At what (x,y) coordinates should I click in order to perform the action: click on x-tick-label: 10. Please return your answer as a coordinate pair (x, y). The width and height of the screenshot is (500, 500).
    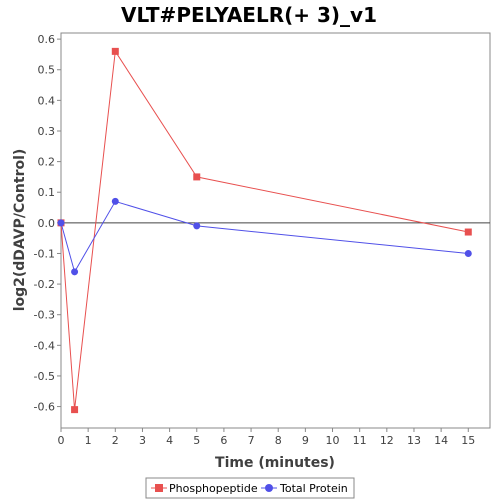
    Looking at the image, I should click on (333, 440).